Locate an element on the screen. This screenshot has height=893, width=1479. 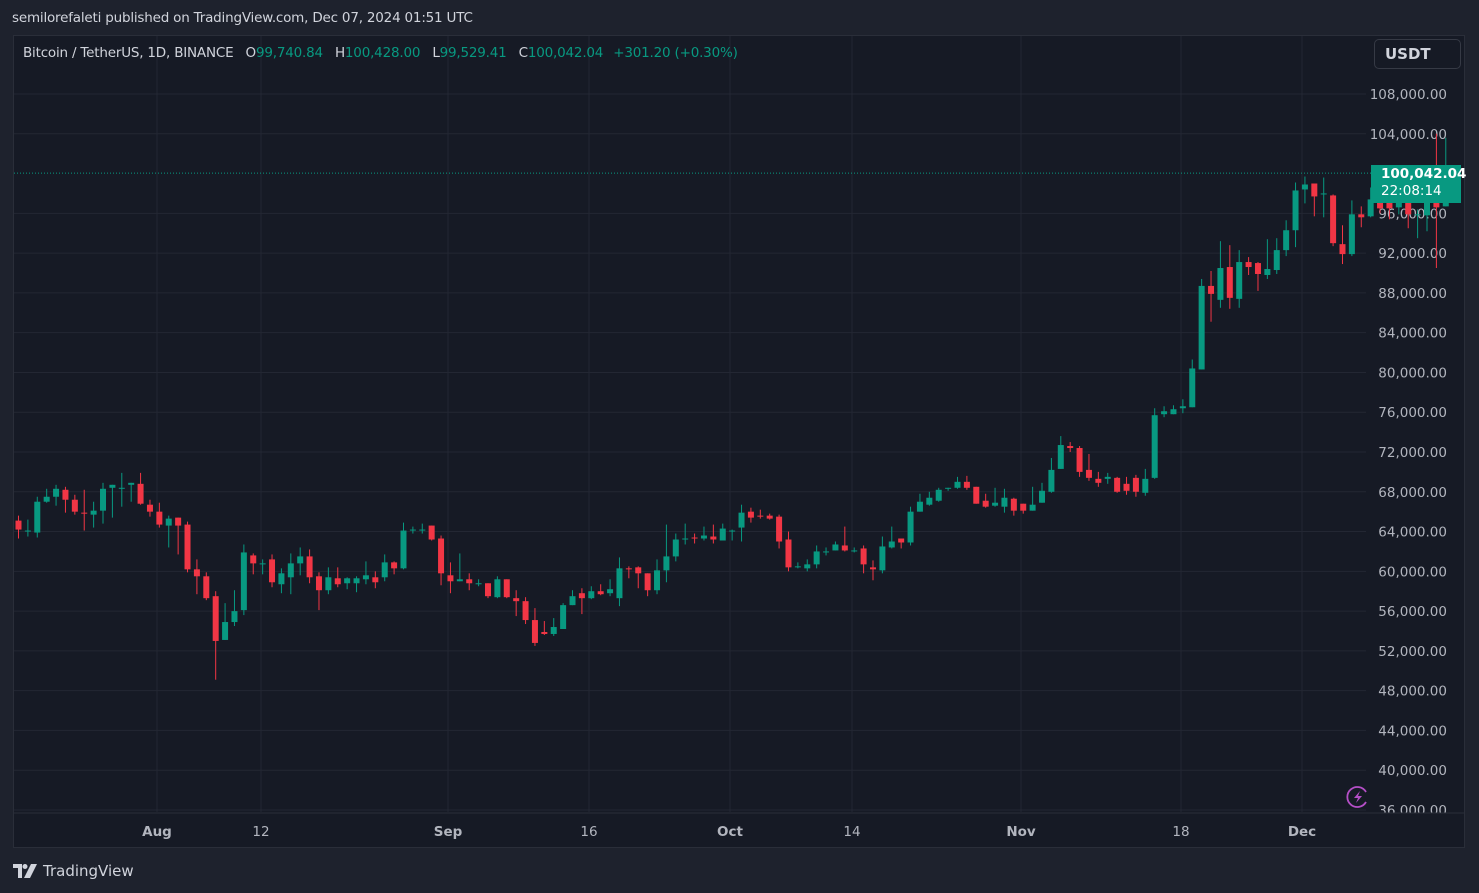
time-axis: Aug 12 Sep 16 Oct 14 Nov 18 Dec is located at coordinates (739, 826).